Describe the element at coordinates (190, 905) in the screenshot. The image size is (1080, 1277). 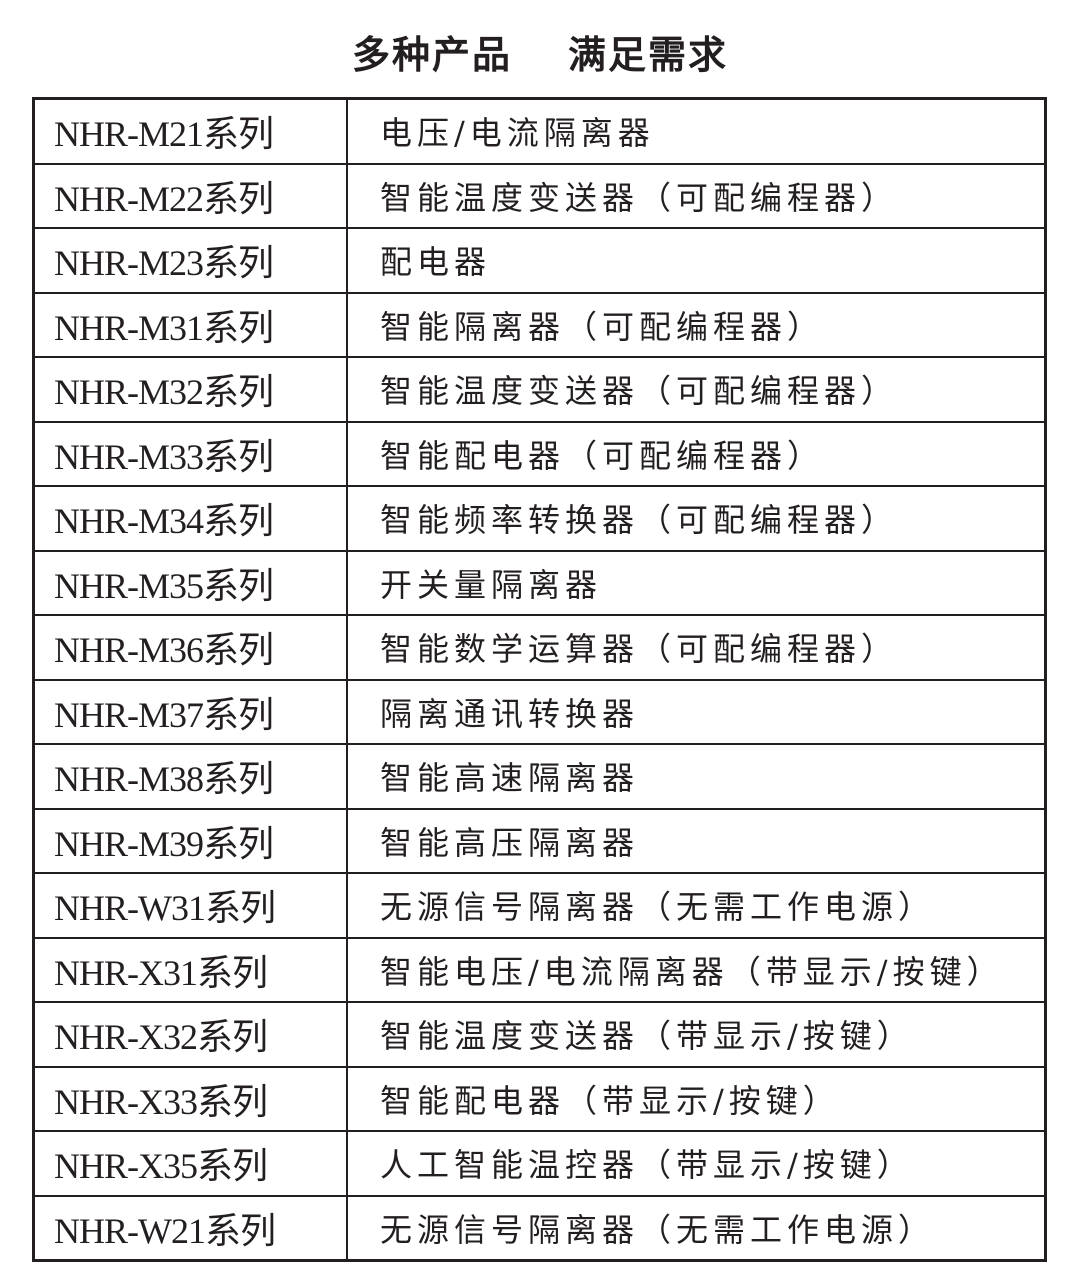
I see `series-cell: NHR-W31系列` at that location.